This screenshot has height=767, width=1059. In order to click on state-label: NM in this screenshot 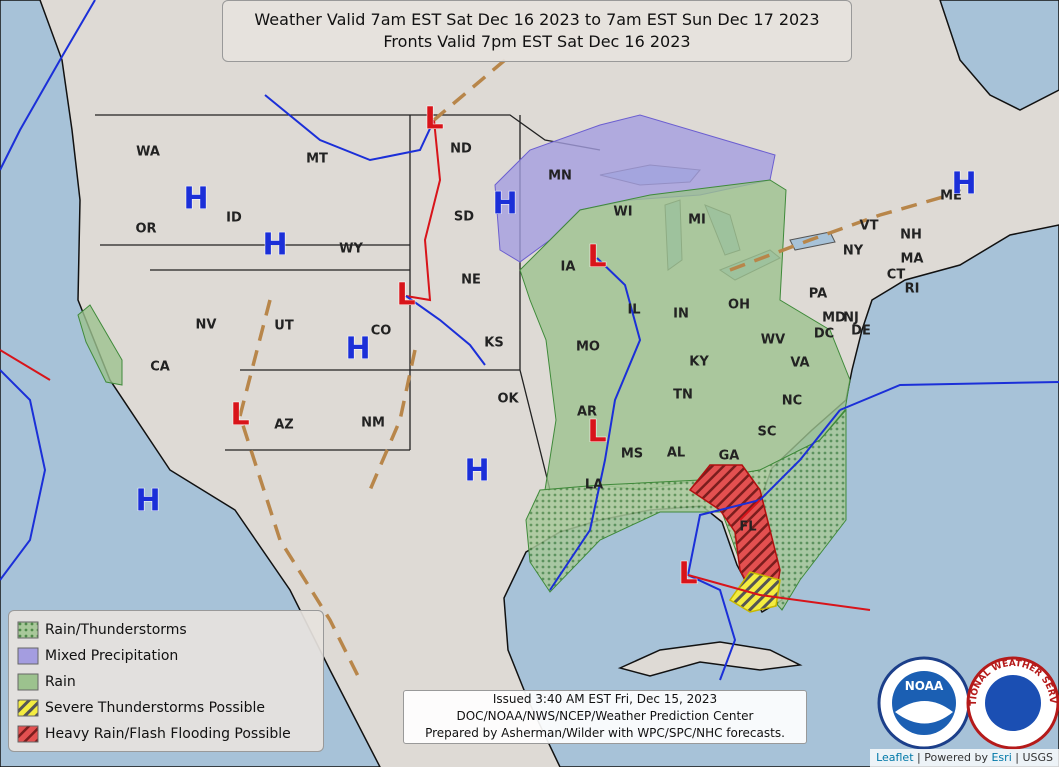, I will do `click(373, 423)`.